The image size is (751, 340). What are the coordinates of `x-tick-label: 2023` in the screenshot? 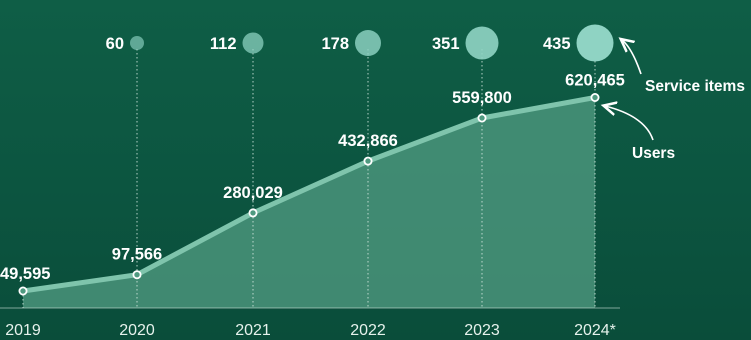 It's located at (482, 330).